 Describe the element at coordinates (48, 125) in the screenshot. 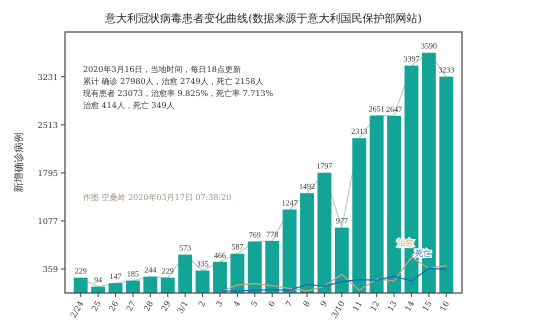

I see `y-tick-label: 2513` at that location.